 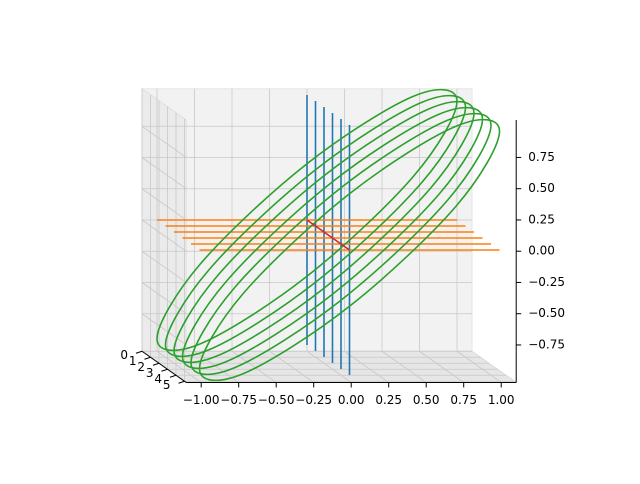 What do you see at coordinates (426, 400) in the screenshot?
I see `x-tick-label: 0.50` at bounding box center [426, 400].